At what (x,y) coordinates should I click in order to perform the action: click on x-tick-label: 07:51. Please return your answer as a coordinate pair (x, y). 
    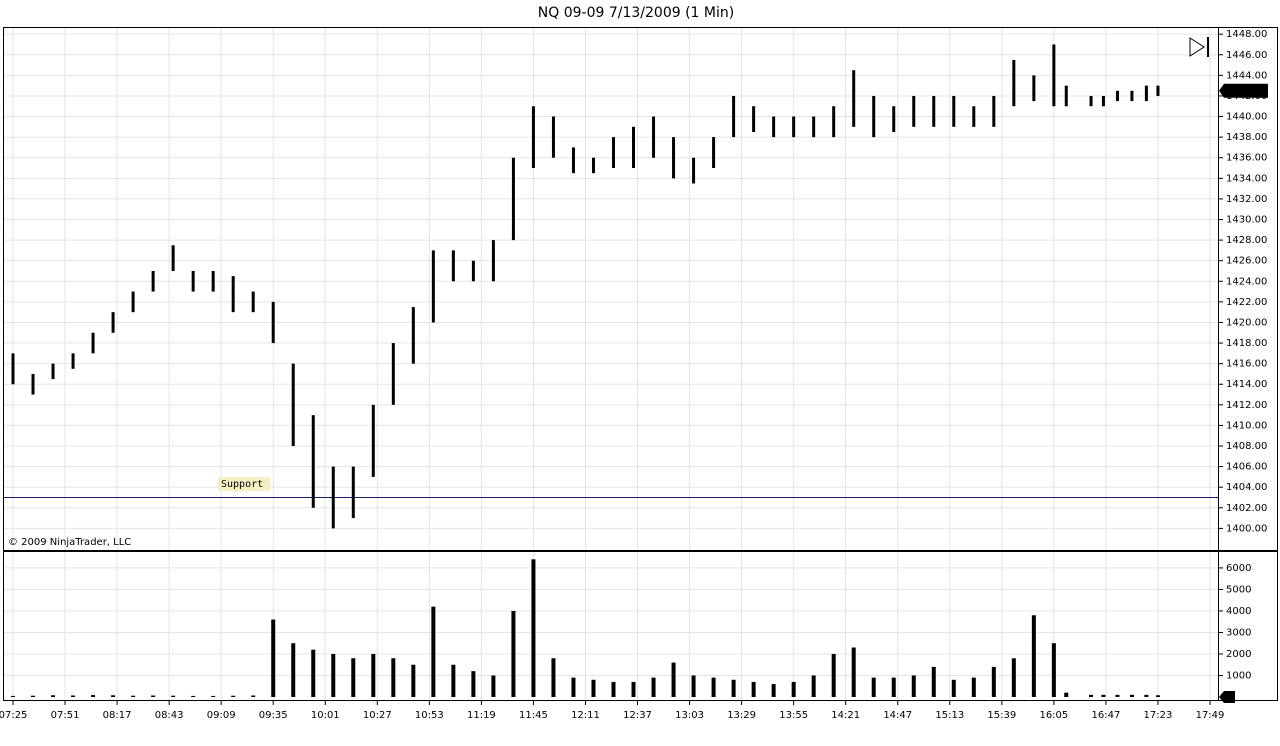
    Looking at the image, I should click on (65, 715).